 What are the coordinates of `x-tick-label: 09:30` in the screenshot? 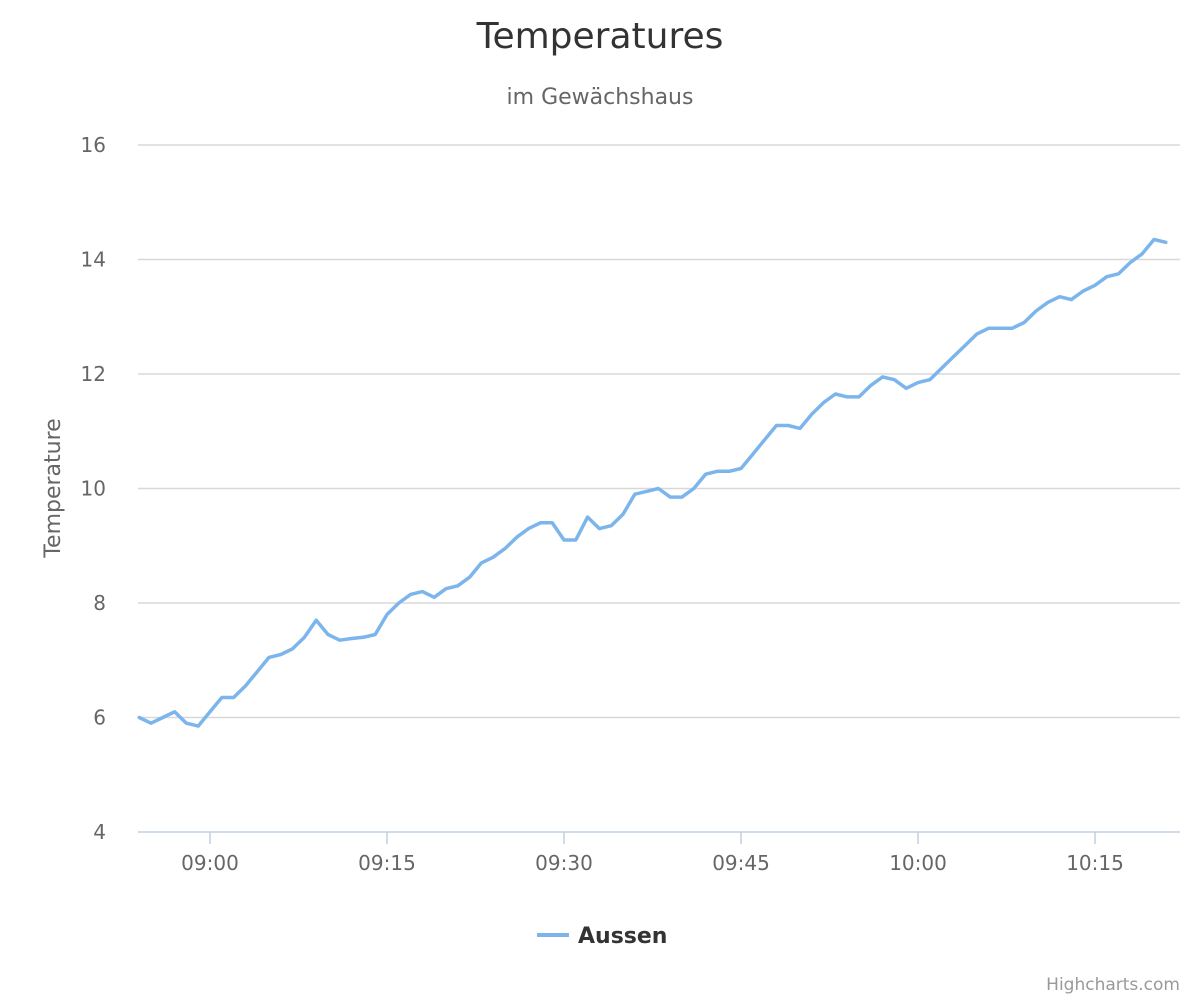 It's located at (564, 863).